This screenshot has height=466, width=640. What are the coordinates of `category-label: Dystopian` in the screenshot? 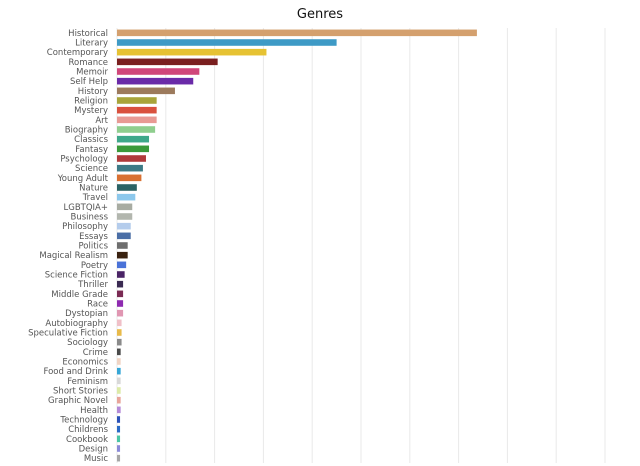 It's located at (86, 314).